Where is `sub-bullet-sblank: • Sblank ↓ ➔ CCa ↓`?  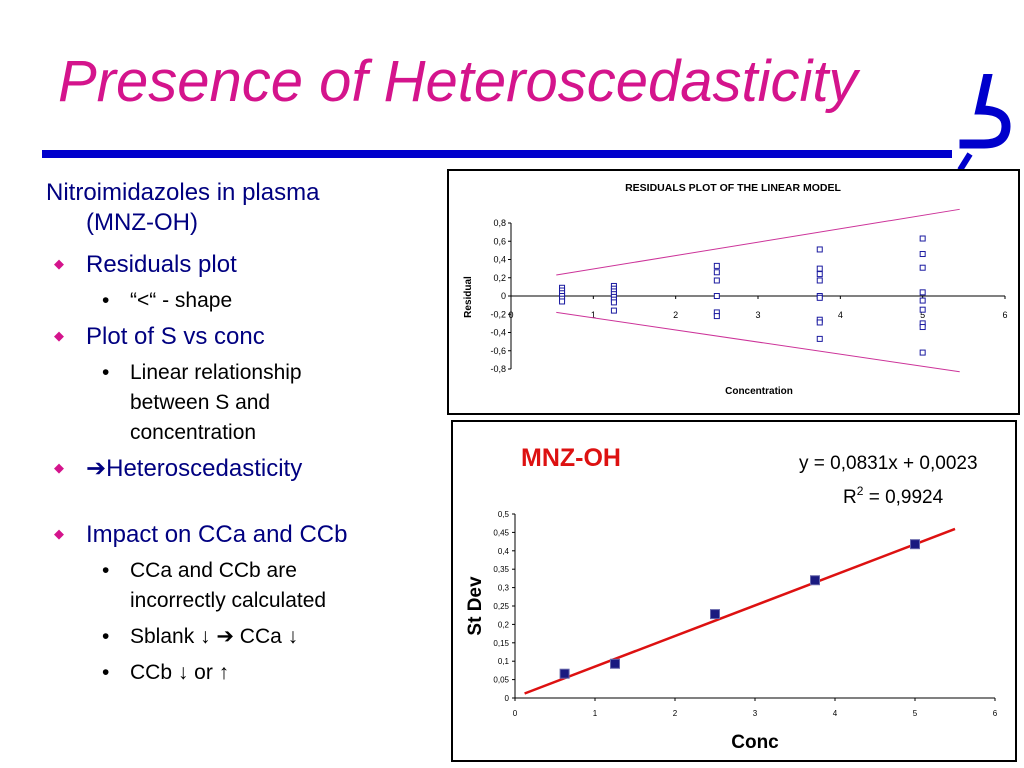
sub-bullet-sblank: • Sblank ↓ ➔ CCa ↓ is located at coordinates (246, 637).